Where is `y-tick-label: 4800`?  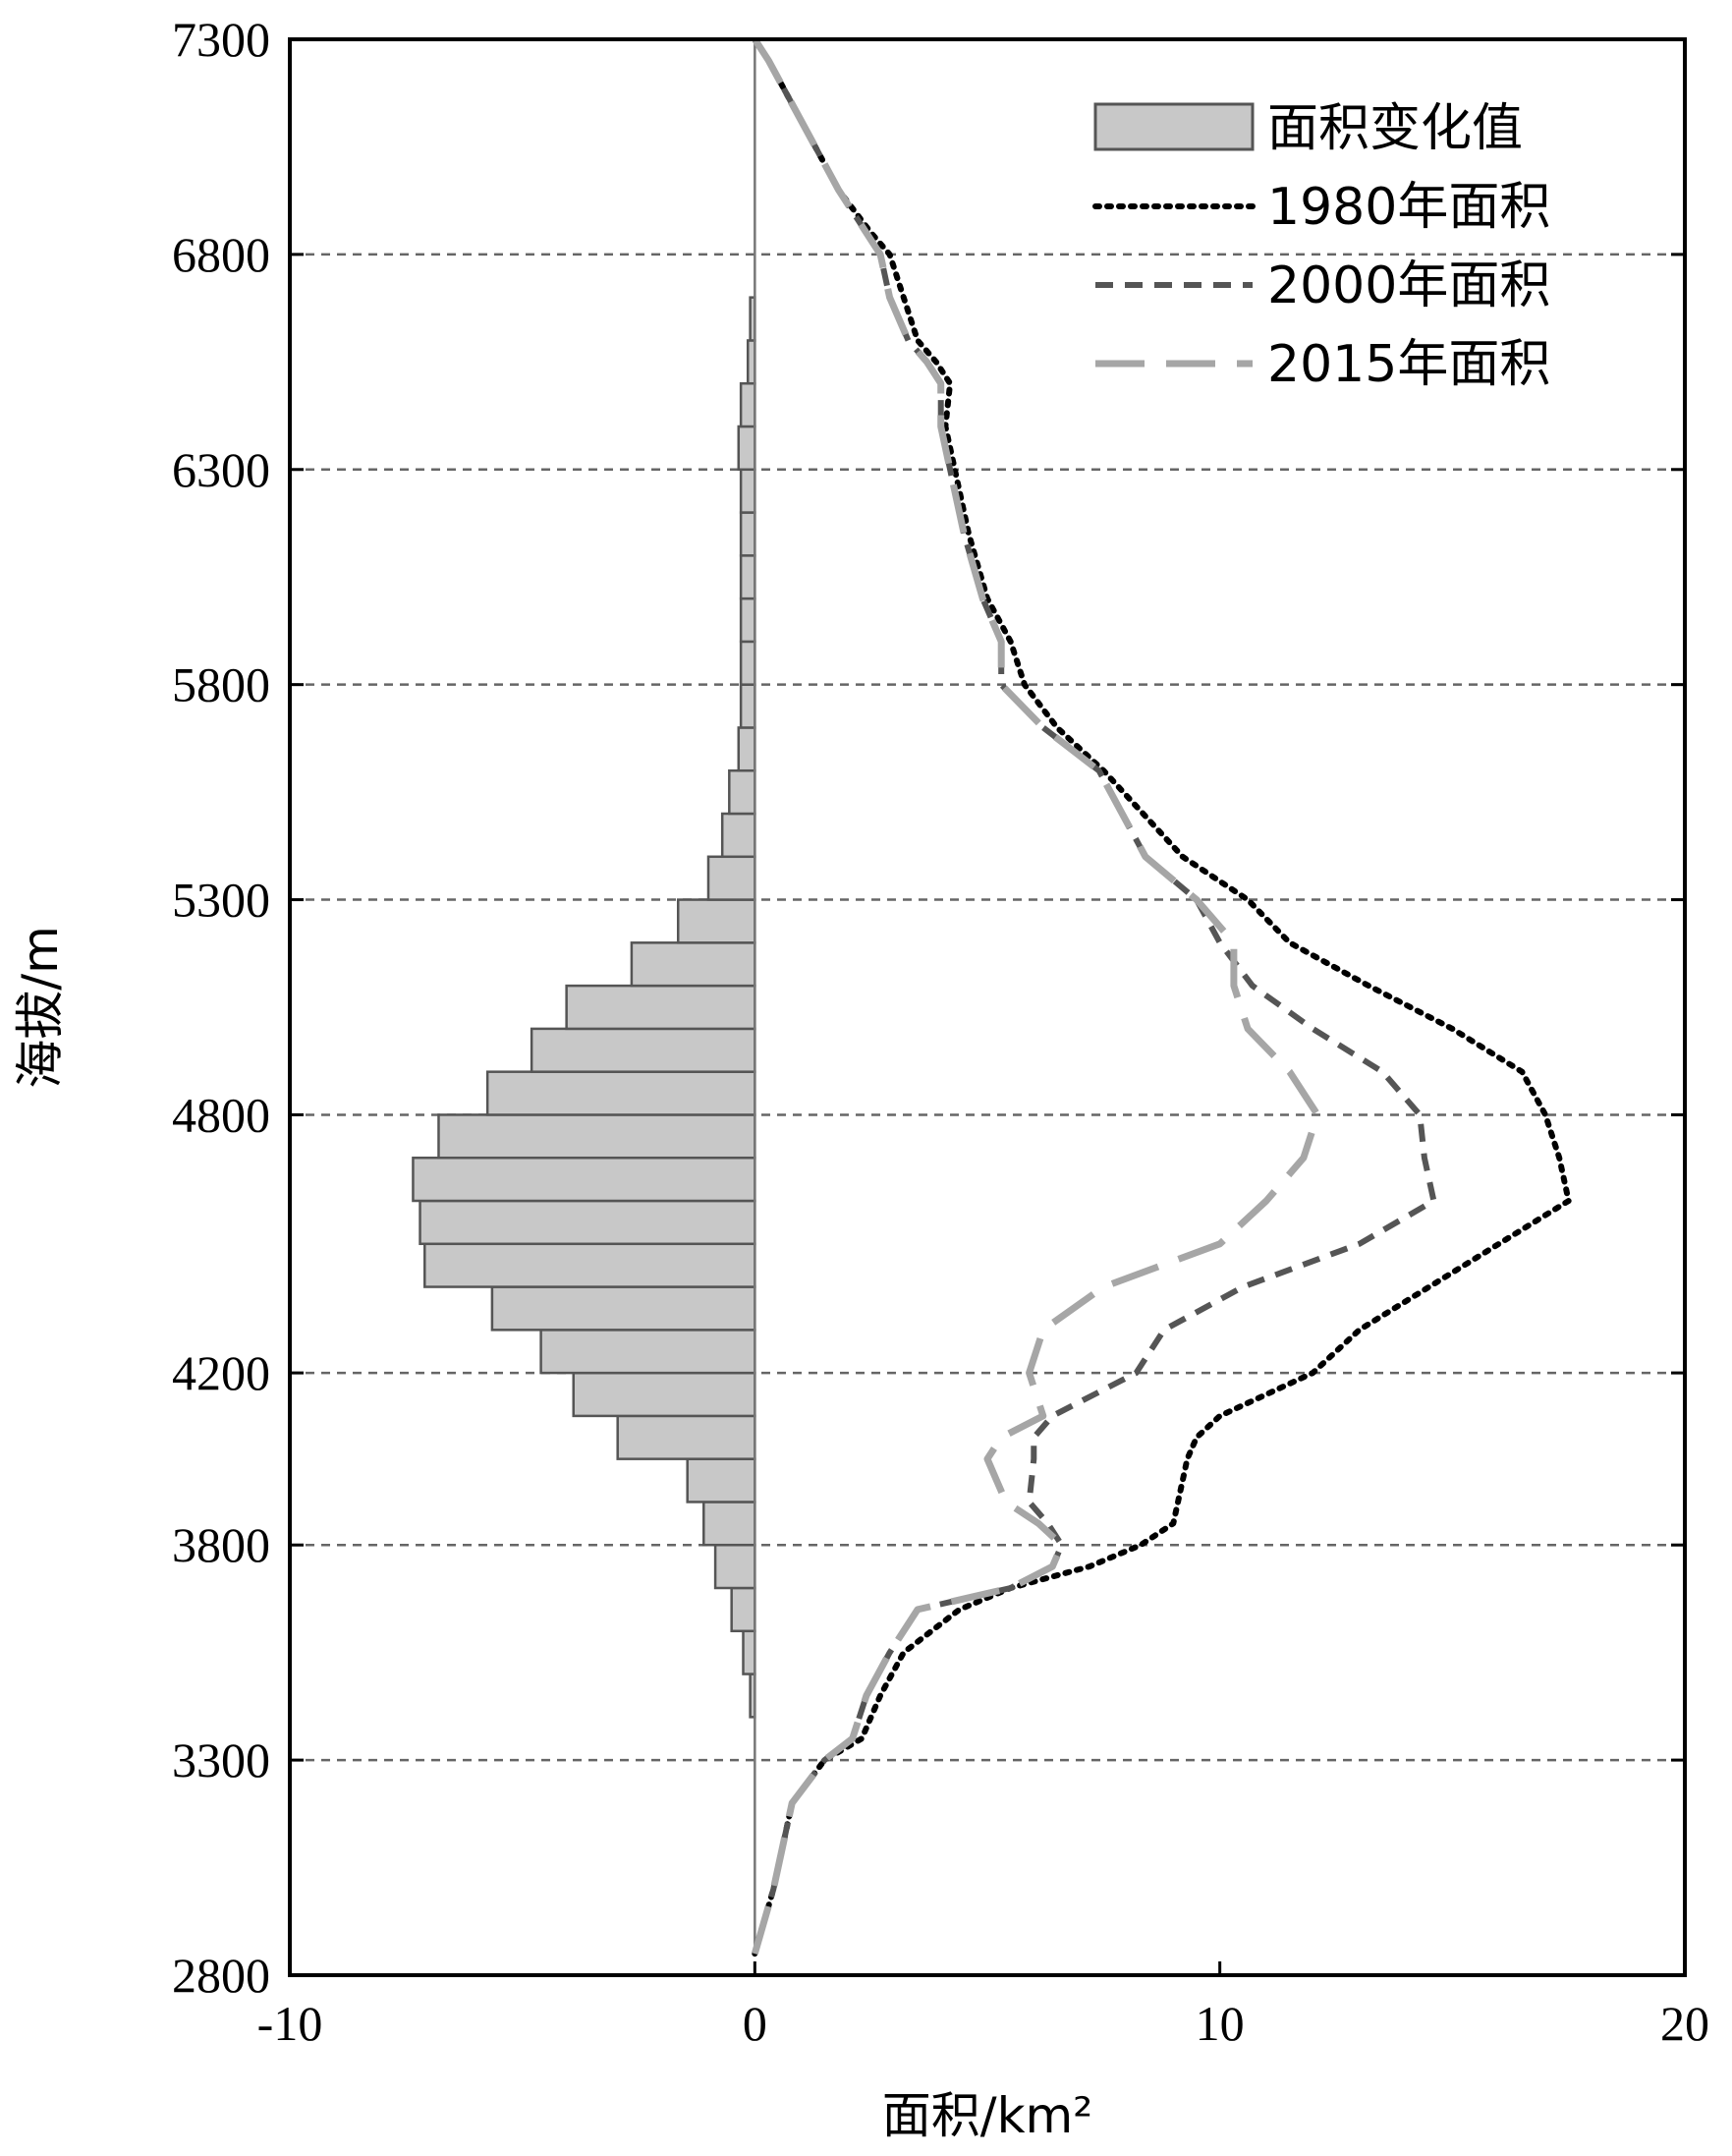 y-tick-label: 4800 is located at coordinates (221, 1114).